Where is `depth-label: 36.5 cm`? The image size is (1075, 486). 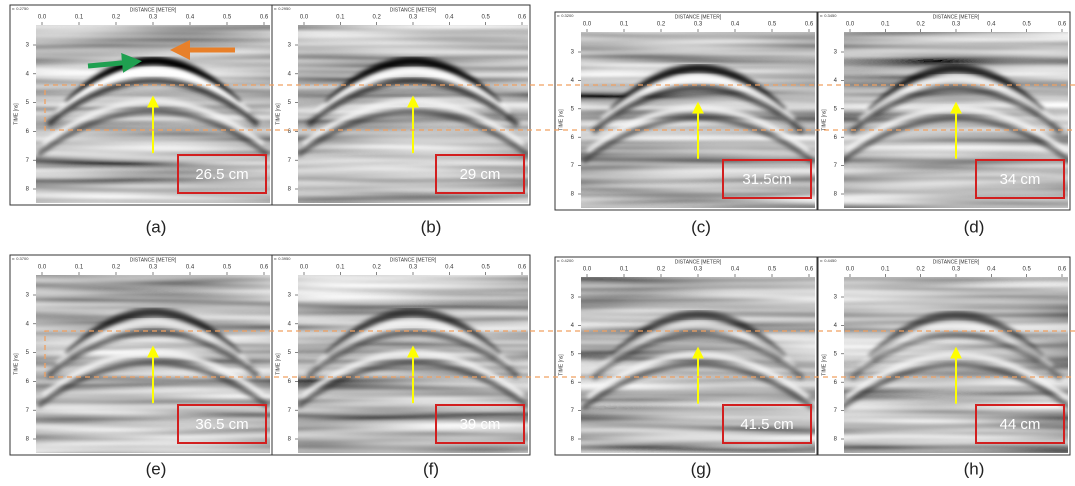 depth-label: 36.5 cm is located at coordinates (221, 424).